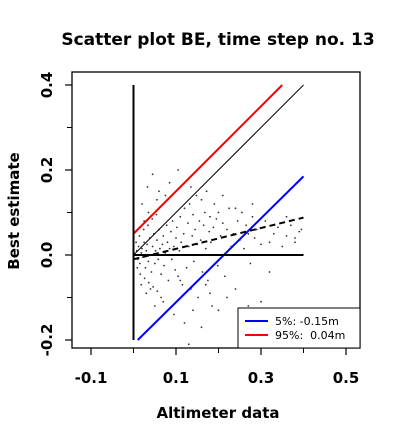 This screenshot has width=400, height=440. I want to click on percentile-95-line, so click(207, 159).